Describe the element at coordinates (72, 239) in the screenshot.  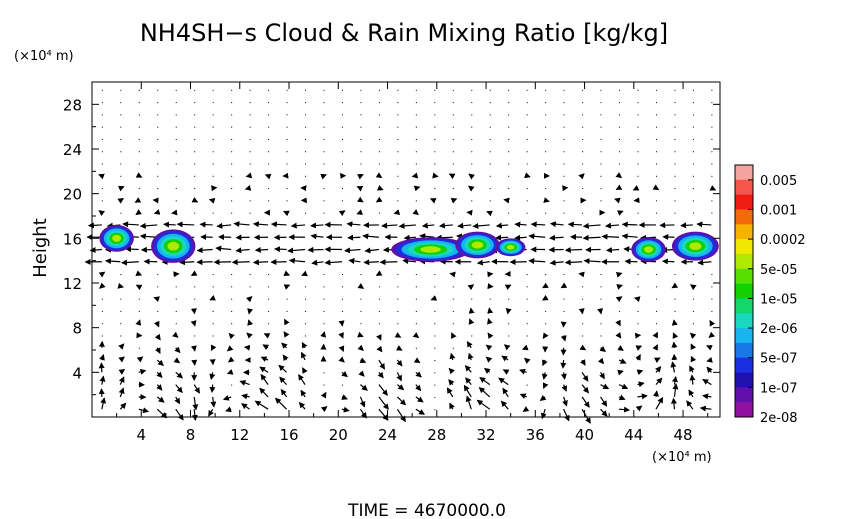
I see `y-tick-label: 16` at that location.